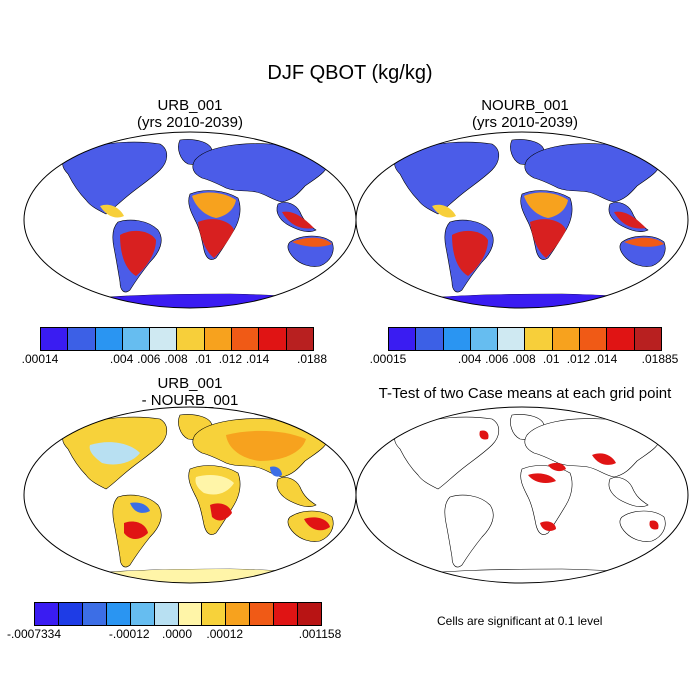 The image size is (700, 700). What do you see at coordinates (444, 211) in the screenshot?
I see `nourb-gulf` at bounding box center [444, 211].